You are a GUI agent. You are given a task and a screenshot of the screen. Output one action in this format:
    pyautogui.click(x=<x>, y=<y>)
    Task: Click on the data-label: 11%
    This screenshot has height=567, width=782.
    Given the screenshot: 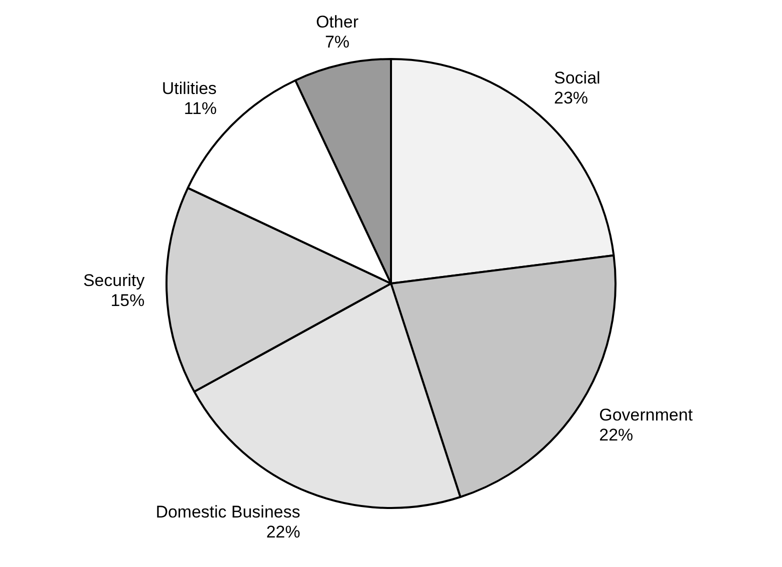 What is the action you would take?
    pyautogui.click(x=200, y=108)
    